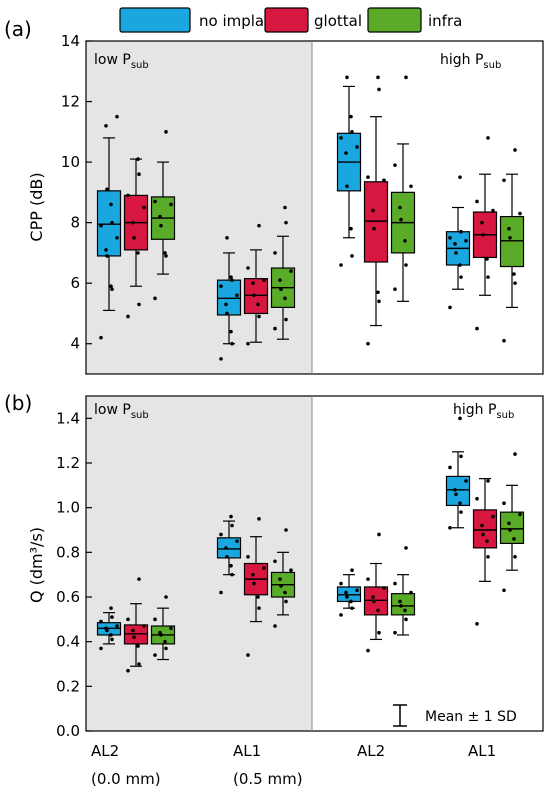 This screenshot has width=550, height=799. Describe the element at coordinates (75, 283) in the screenshot. I see `panel-a-ytick-label-1: 6` at that location.